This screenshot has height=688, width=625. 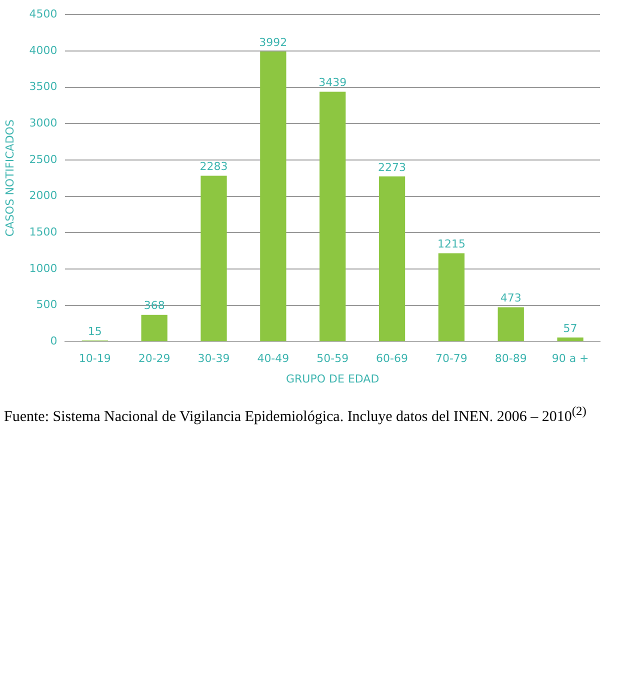 What do you see at coordinates (43, 268) in the screenshot?
I see `y-tick-label: 1000` at bounding box center [43, 268].